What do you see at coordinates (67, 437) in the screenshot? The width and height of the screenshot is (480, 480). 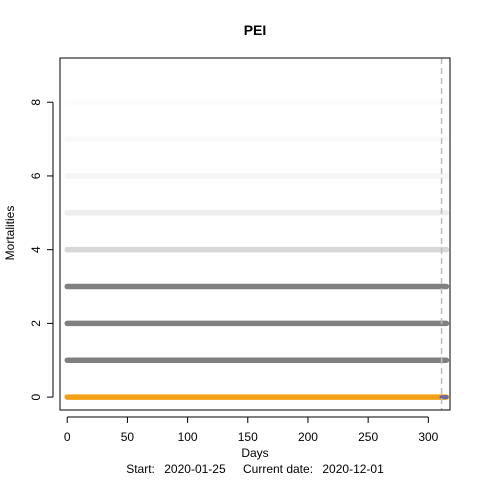 I see `x-tick-label: 0` at bounding box center [67, 437].